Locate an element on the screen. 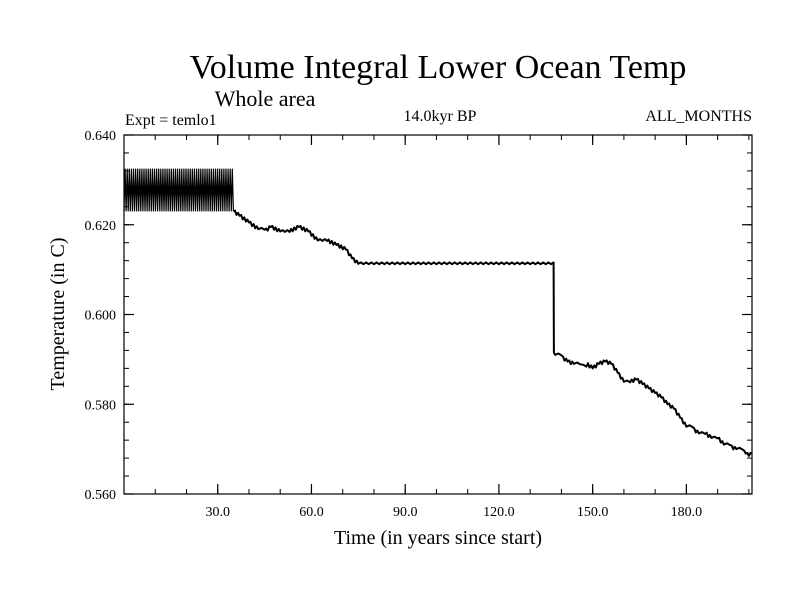  x-tick-label: 60.0 is located at coordinates (311, 512).